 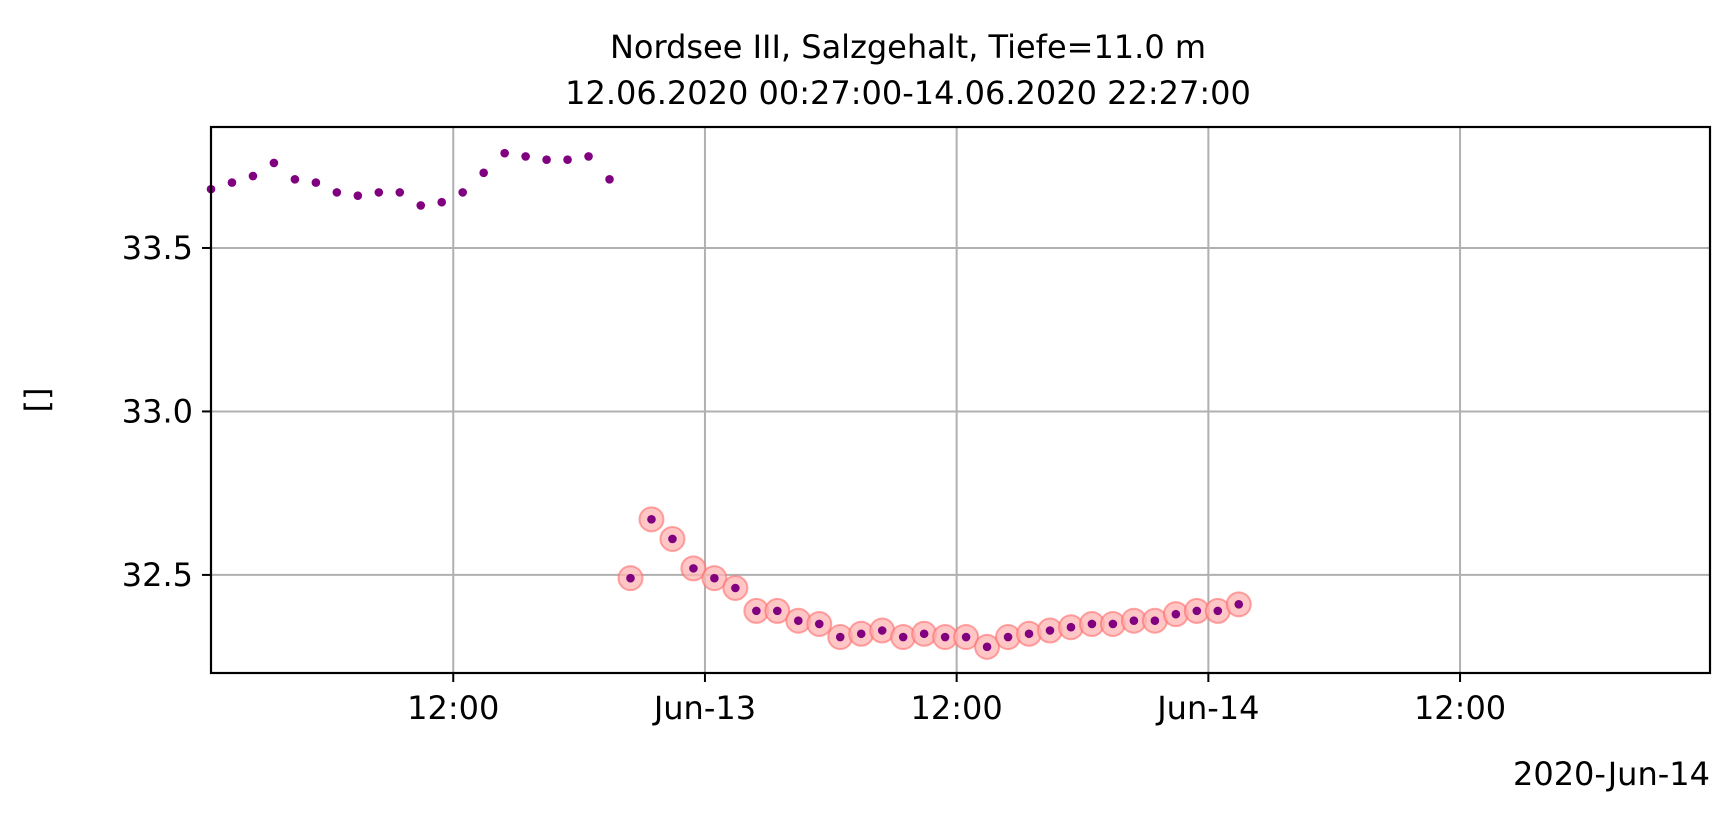 I want to click on y-axis-label: [], so click(x=37, y=400).